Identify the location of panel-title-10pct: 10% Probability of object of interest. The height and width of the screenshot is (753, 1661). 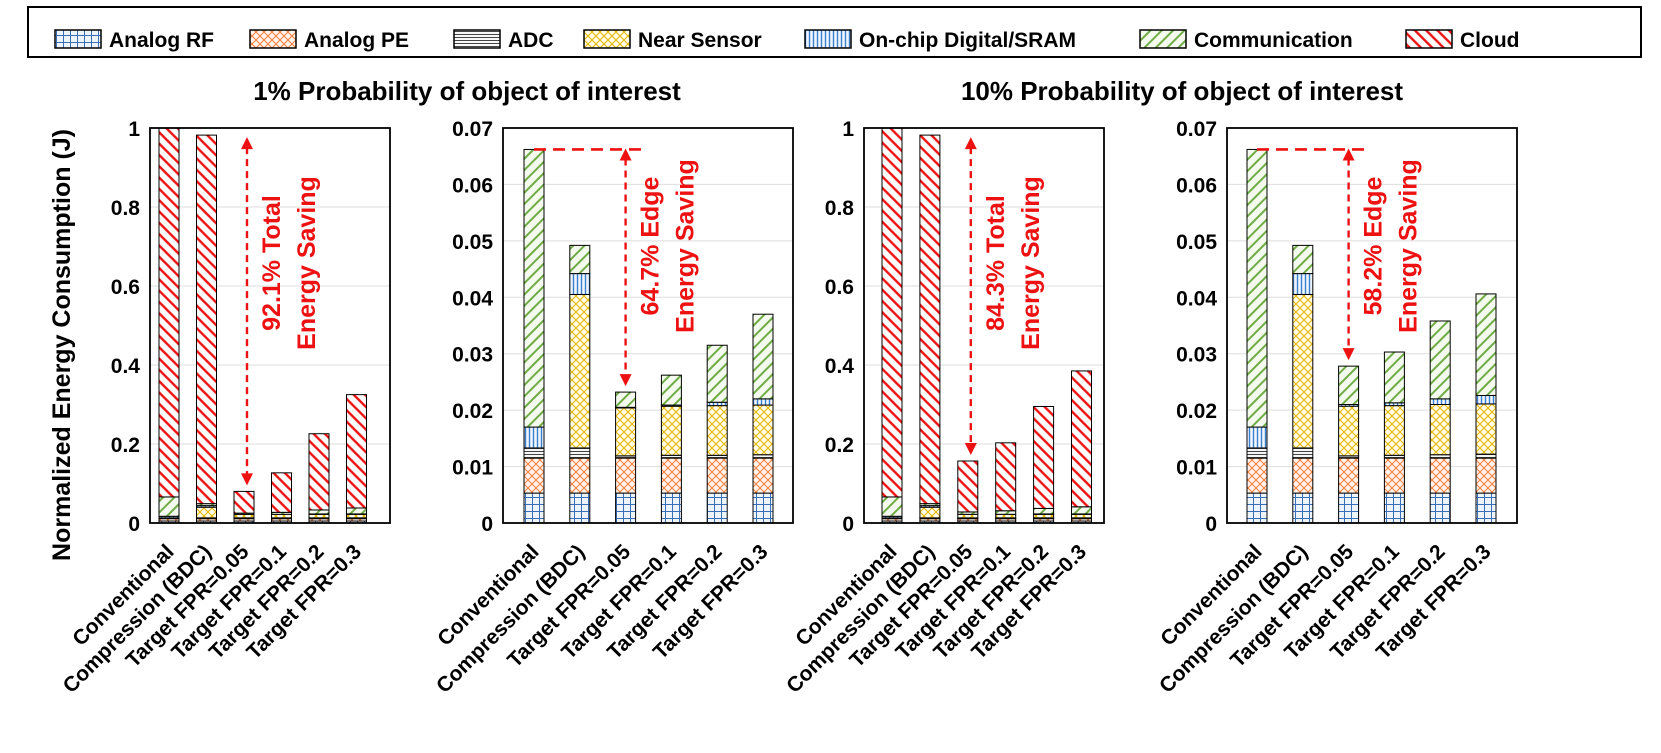
(1182, 91).